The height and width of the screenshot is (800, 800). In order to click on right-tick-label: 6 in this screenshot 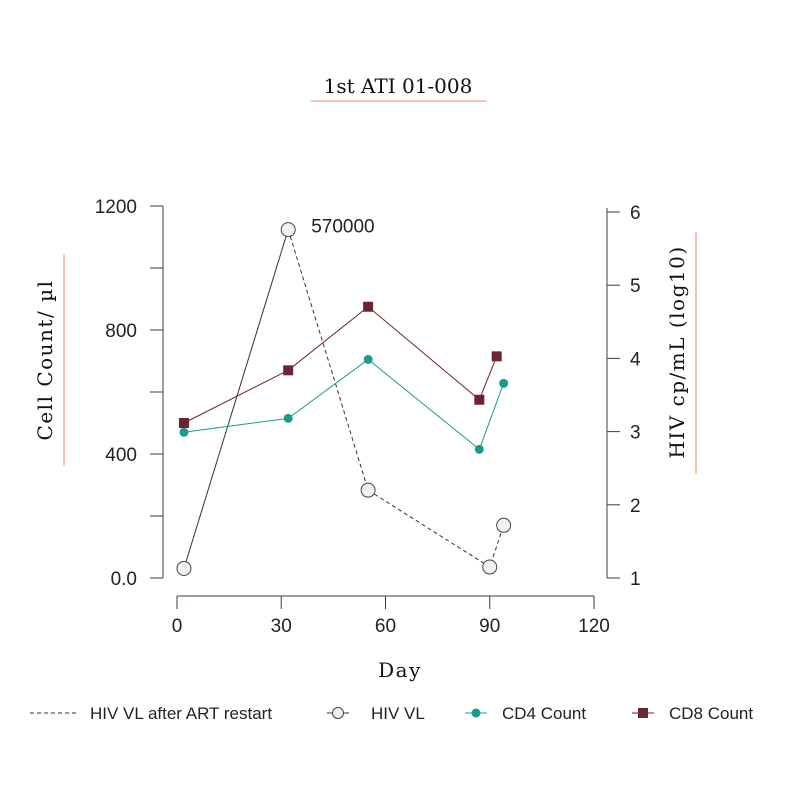, I will do `click(635, 213)`.